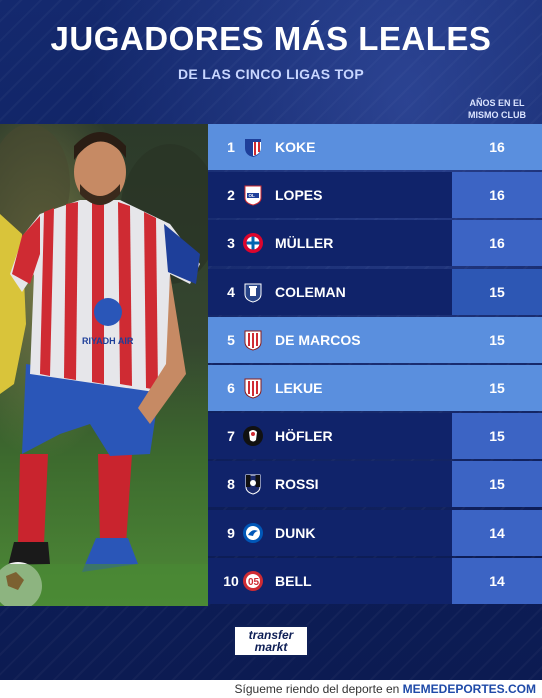 This screenshot has height=698, width=542. What do you see at coordinates (231, 484) in the screenshot?
I see `rank-number: 8` at bounding box center [231, 484].